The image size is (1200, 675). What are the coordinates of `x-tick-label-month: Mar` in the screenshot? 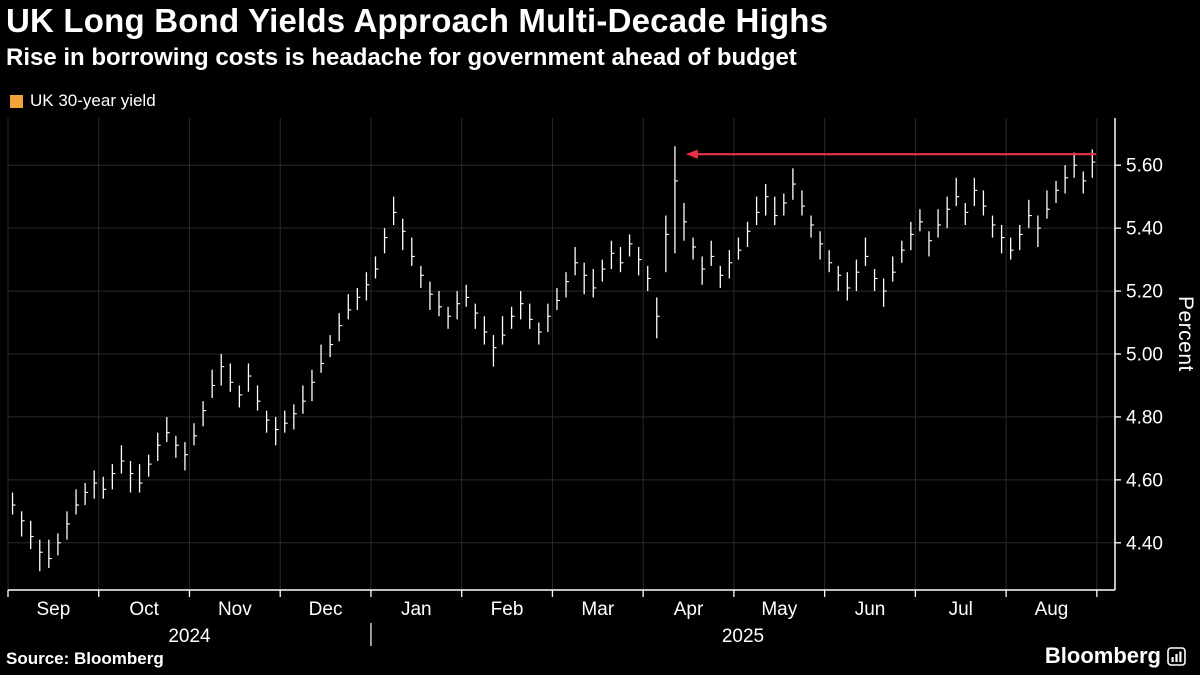 It's located at (597, 609).